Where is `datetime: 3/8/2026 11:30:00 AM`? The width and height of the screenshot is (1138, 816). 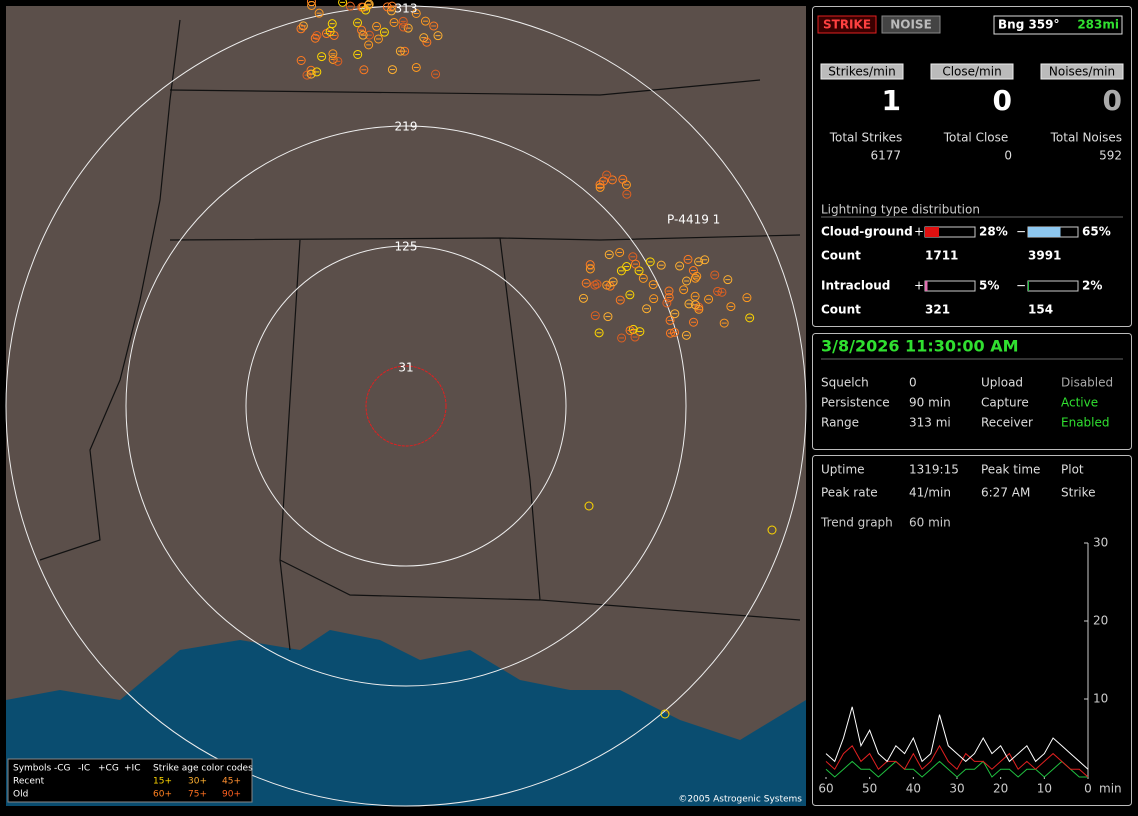 datetime: 3/8/2026 11:30:00 AM is located at coordinates (920, 346).